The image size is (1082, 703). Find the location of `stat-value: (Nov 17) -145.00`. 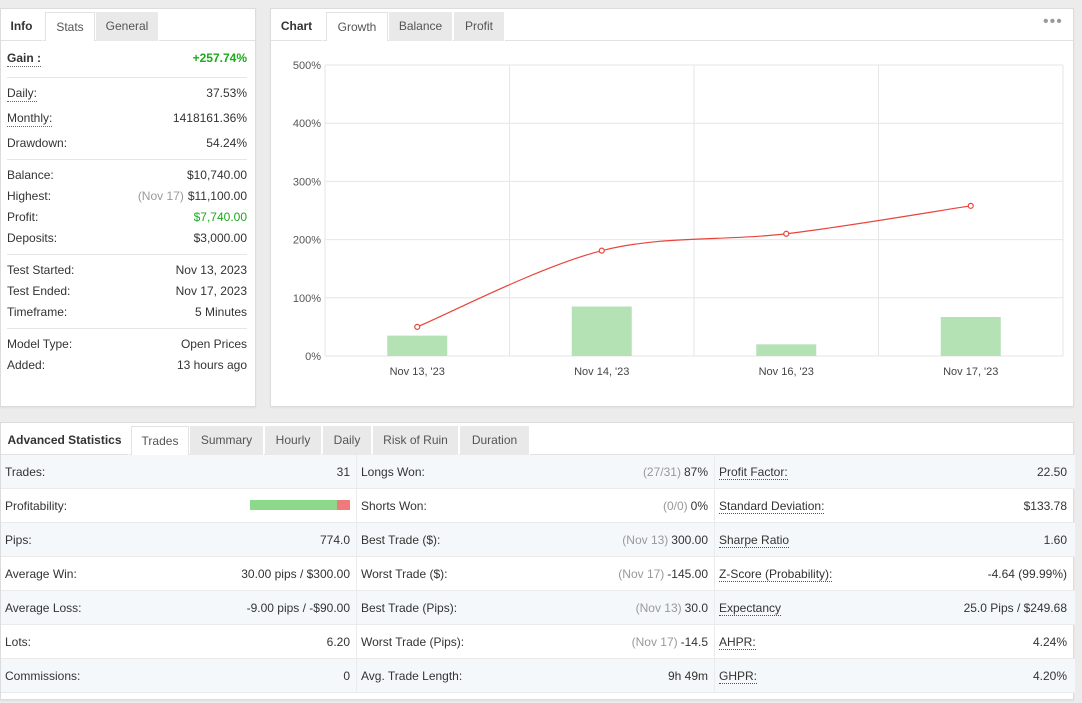

stat-value: (Nov 17) -145.00 is located at coordinates (663, 574).